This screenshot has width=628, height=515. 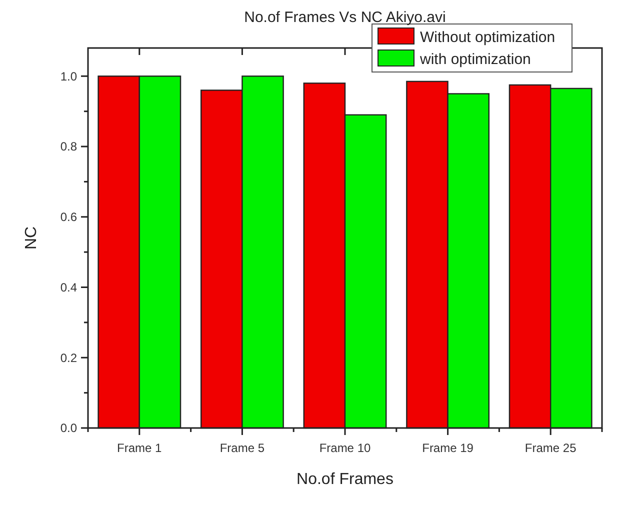 I want to click on y-tick-label: 0.6, so click(x=69, y=217).